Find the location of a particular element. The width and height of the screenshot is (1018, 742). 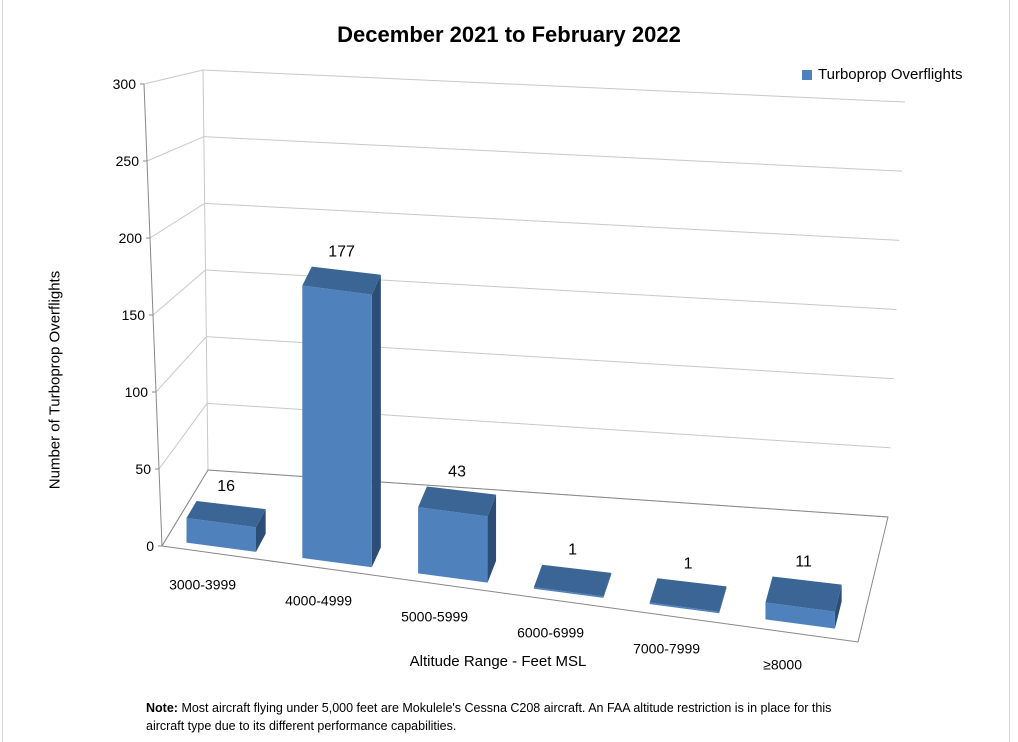

data-label: 177 is located at coordinates (341, 252).